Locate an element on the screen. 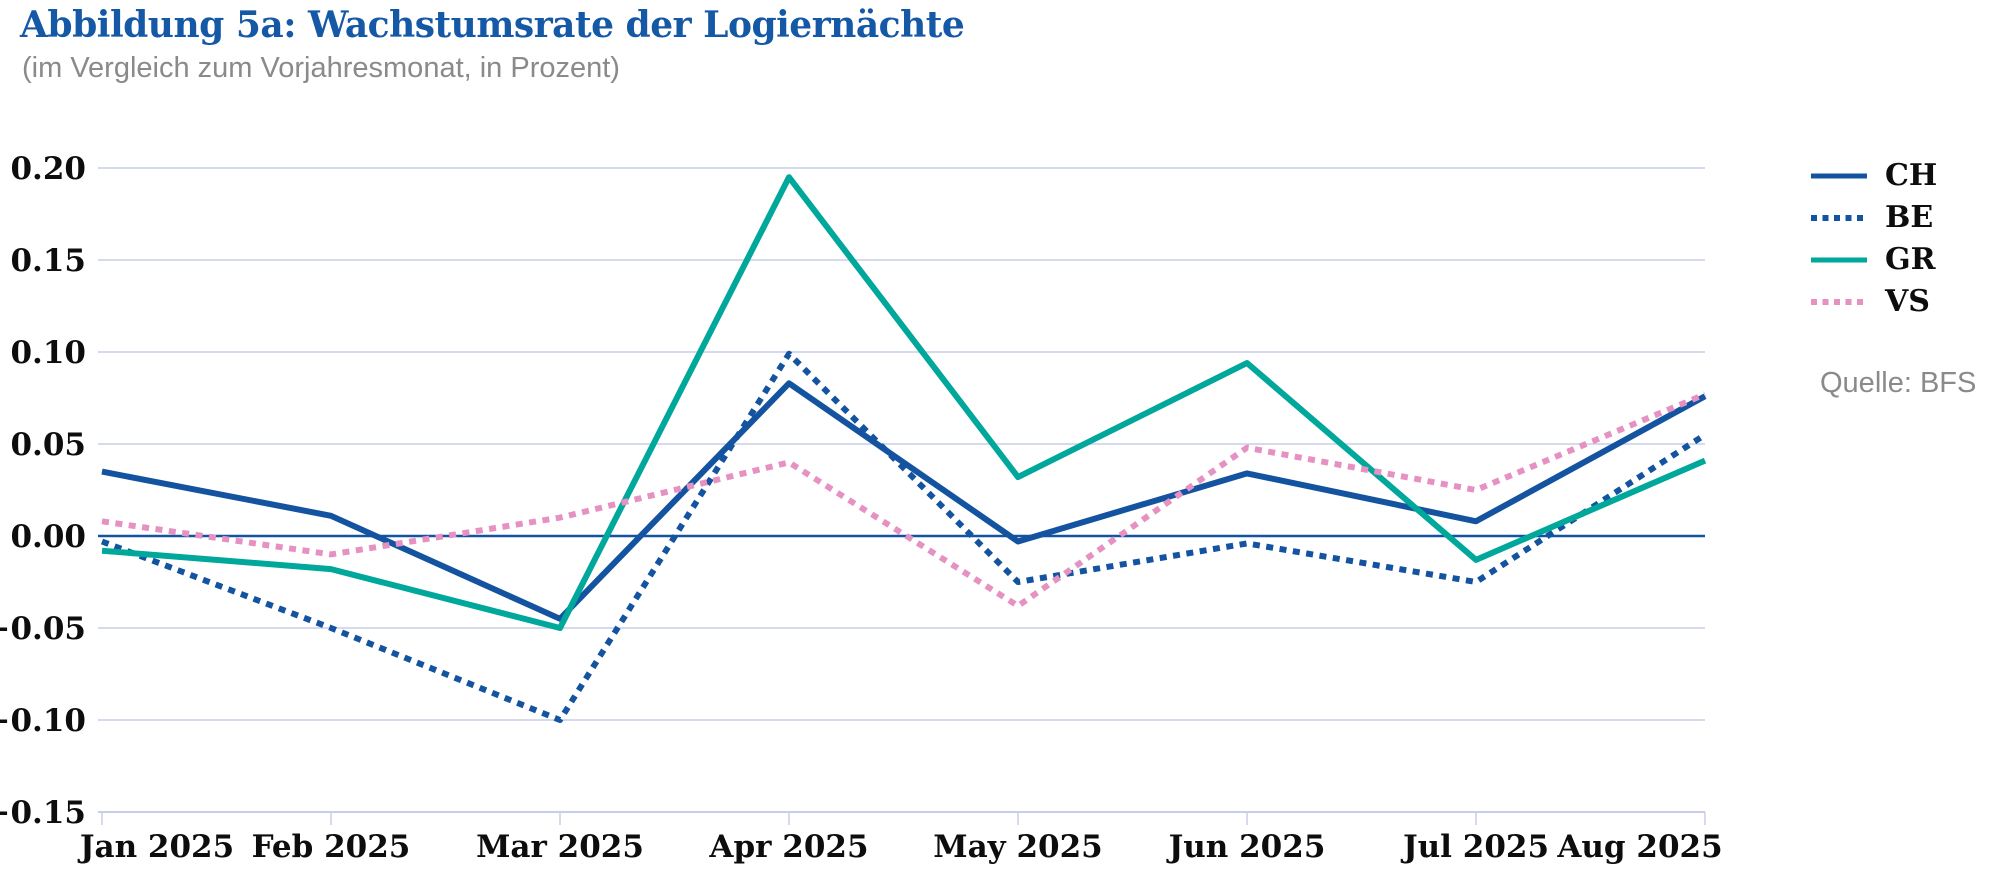 The width and height of the screenshot is (2000, 875). chart-legend: CH BE GR VS is located at coordinates (1873, 239).